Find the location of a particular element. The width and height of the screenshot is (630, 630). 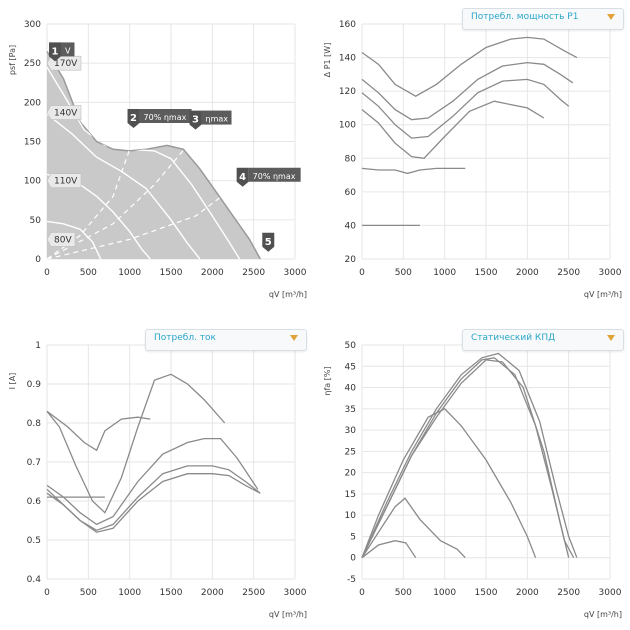

marker-number: 1 is located at coordinates (55, 51).